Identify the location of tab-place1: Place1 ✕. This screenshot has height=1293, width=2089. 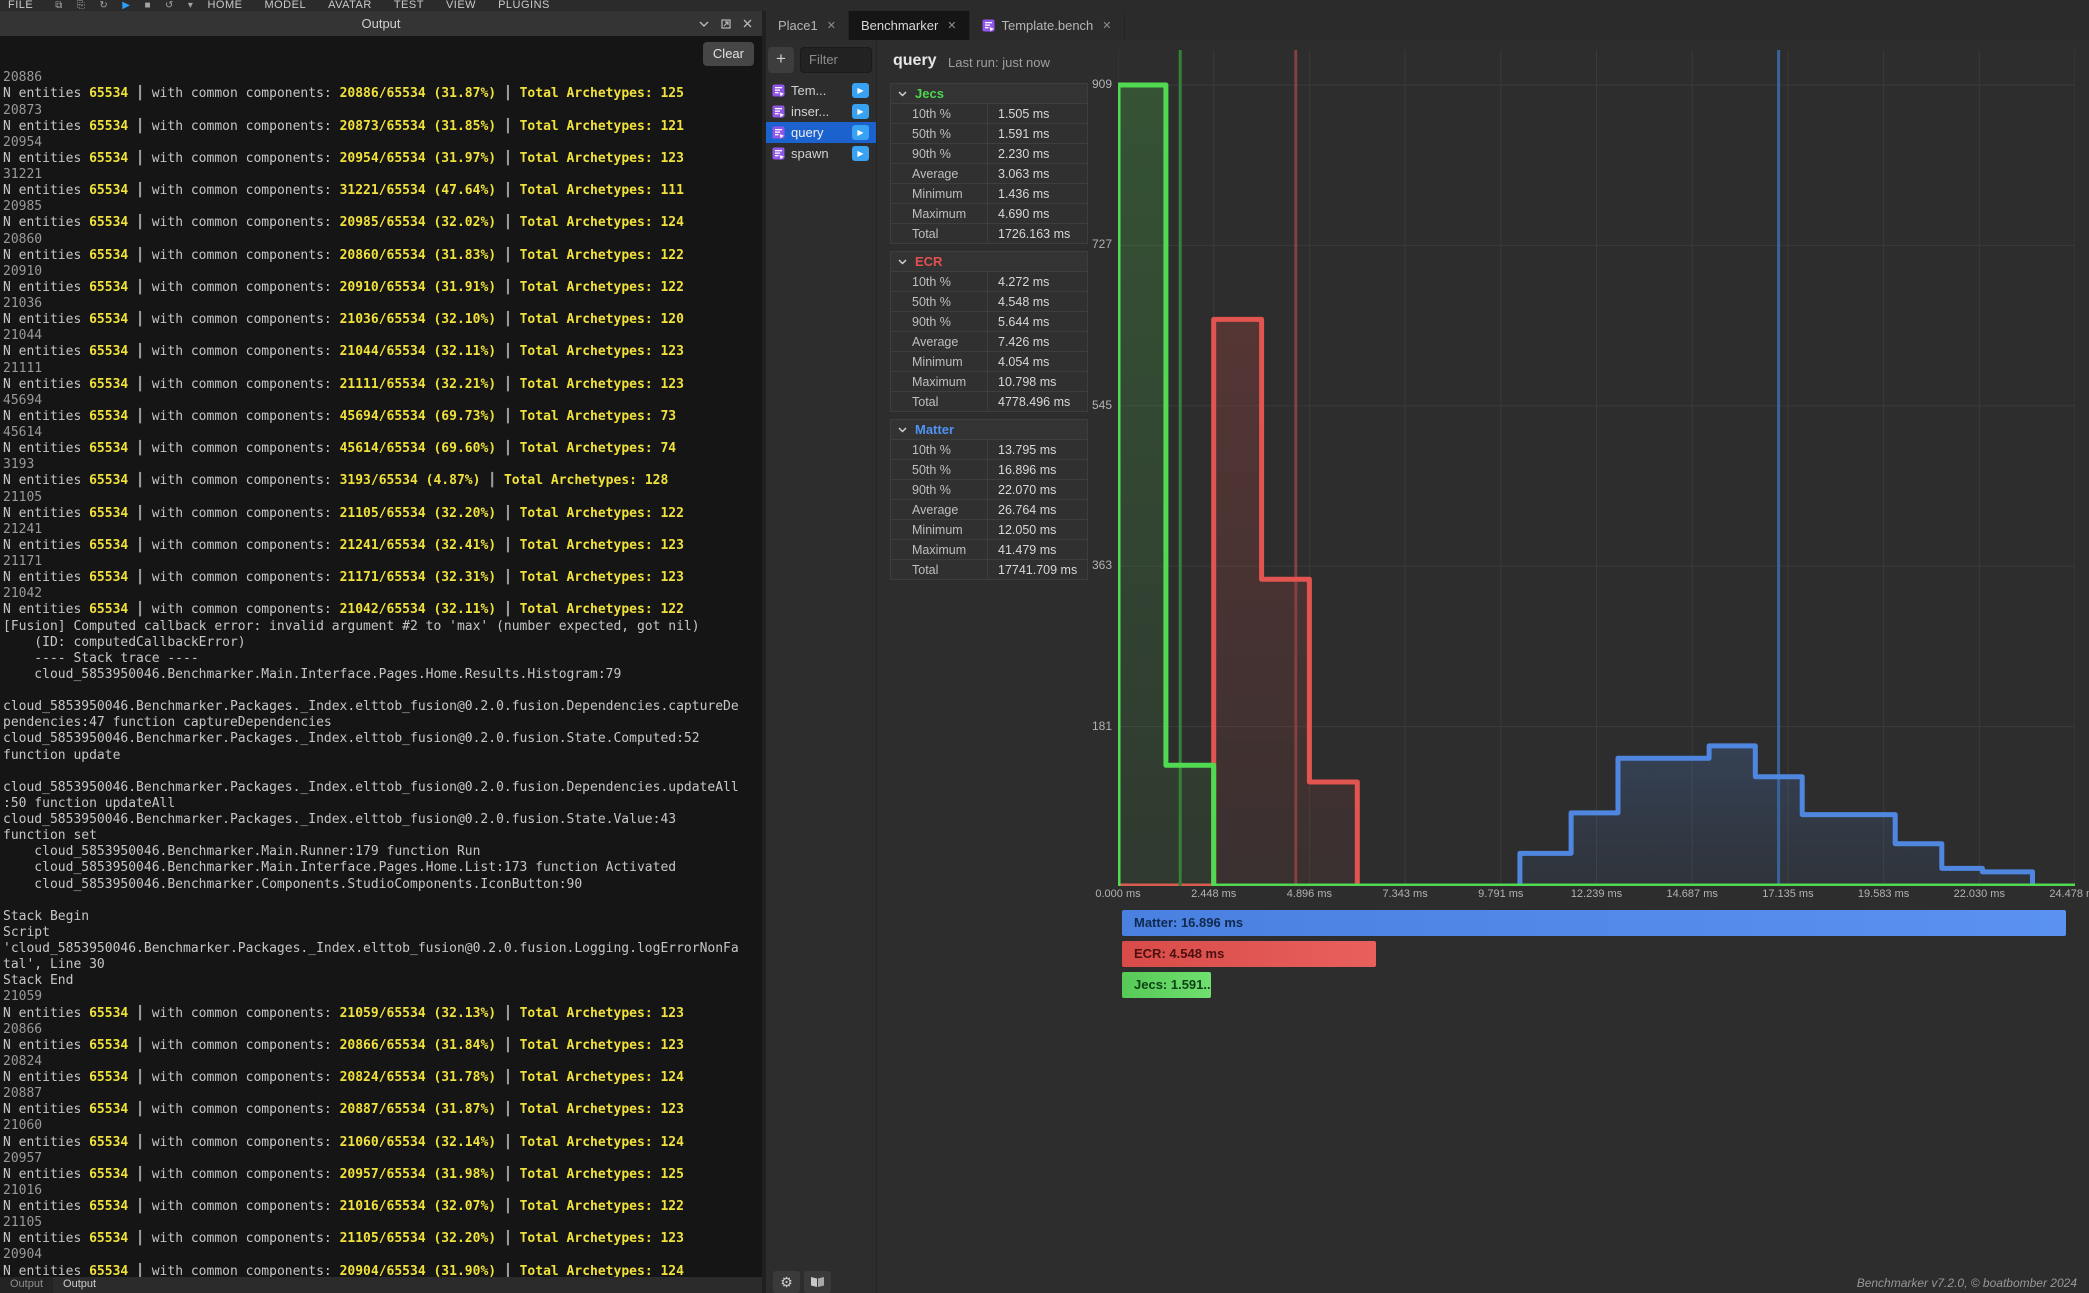
(807, 25).